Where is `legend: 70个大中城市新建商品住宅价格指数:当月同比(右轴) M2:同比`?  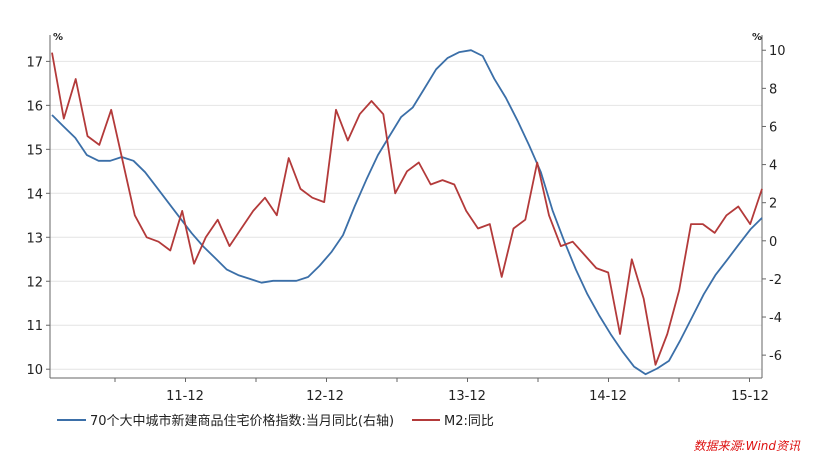
legend: 70个大中城市新建商品住宅价格指数:当月同比(右轴) M2:同比 is located at coordinates (275, 421).